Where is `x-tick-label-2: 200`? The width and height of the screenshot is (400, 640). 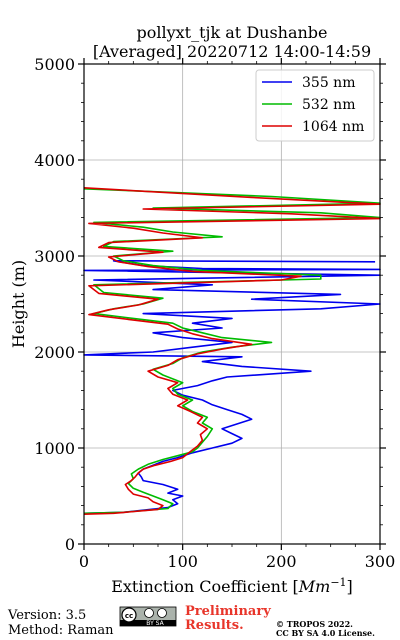
x-tick-label-2: 200 is located at coordinates (281, 561).